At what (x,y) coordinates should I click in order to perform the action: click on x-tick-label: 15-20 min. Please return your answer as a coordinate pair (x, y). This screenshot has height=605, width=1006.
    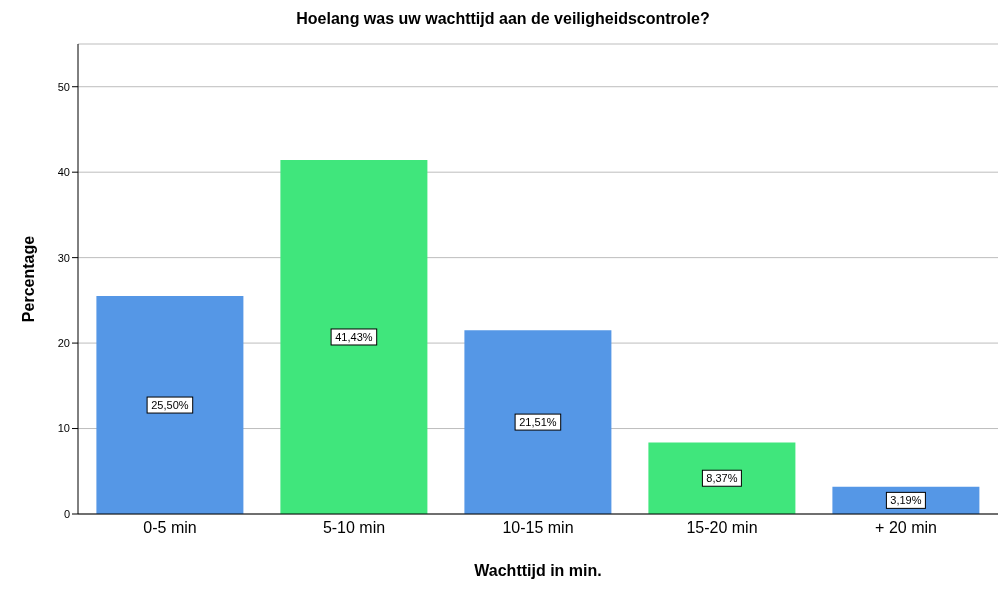
    Looking at the image, I should click on (722, 528).